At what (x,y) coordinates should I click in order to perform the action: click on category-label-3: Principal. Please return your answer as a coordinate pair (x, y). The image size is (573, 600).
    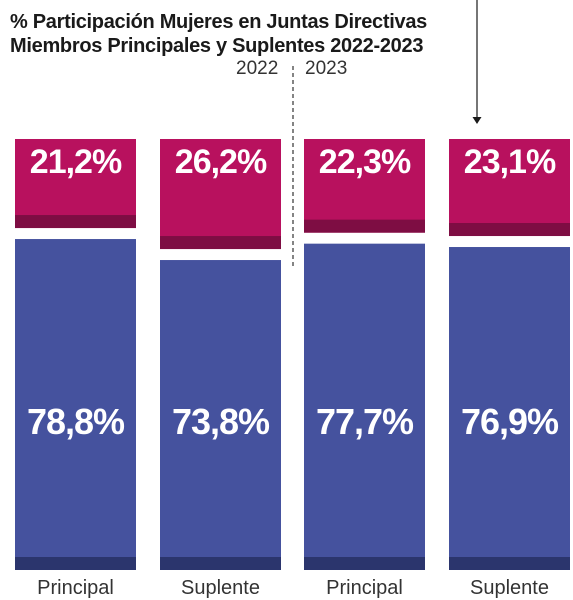
    Looking at the image, I should click on (364, 588).